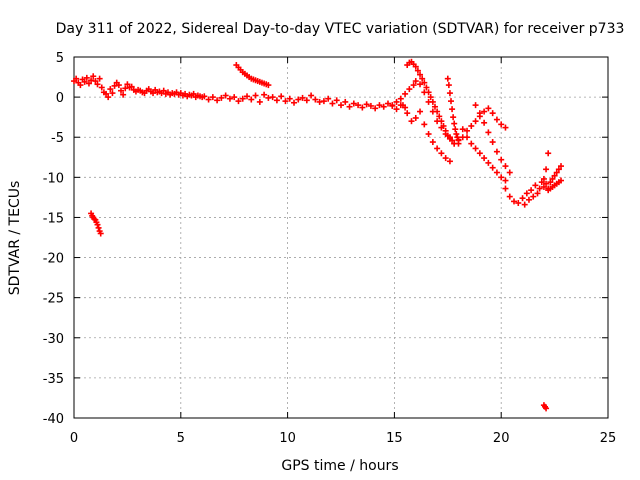 The height and width of the screenshot is (480, 640). Describe the element at coordinates (555, 185) in the screenshot. I see `series-cluster-22h-b` at that location.